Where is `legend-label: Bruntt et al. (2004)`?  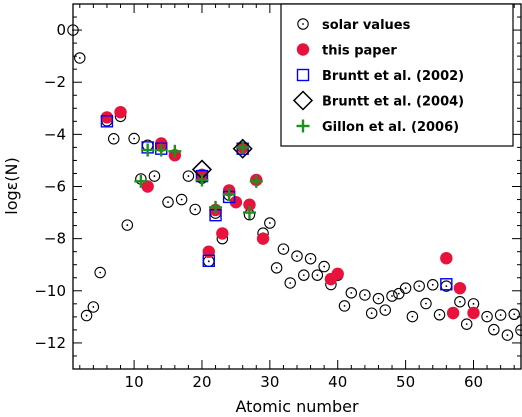
legend-label: Bruntt et al. (2004) is located at coordinates (393, 102).